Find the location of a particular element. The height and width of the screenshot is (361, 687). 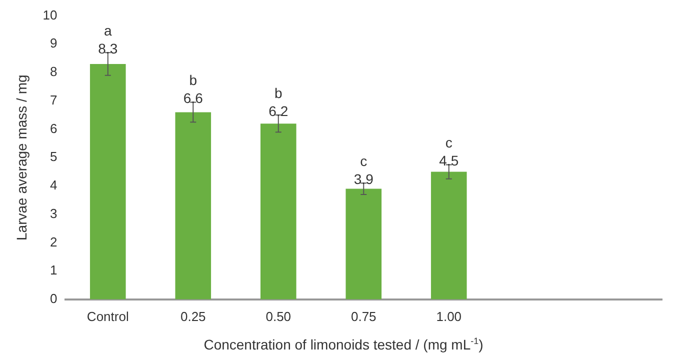

x-tick-label: 0.75 is located at coordinates (363, 316).